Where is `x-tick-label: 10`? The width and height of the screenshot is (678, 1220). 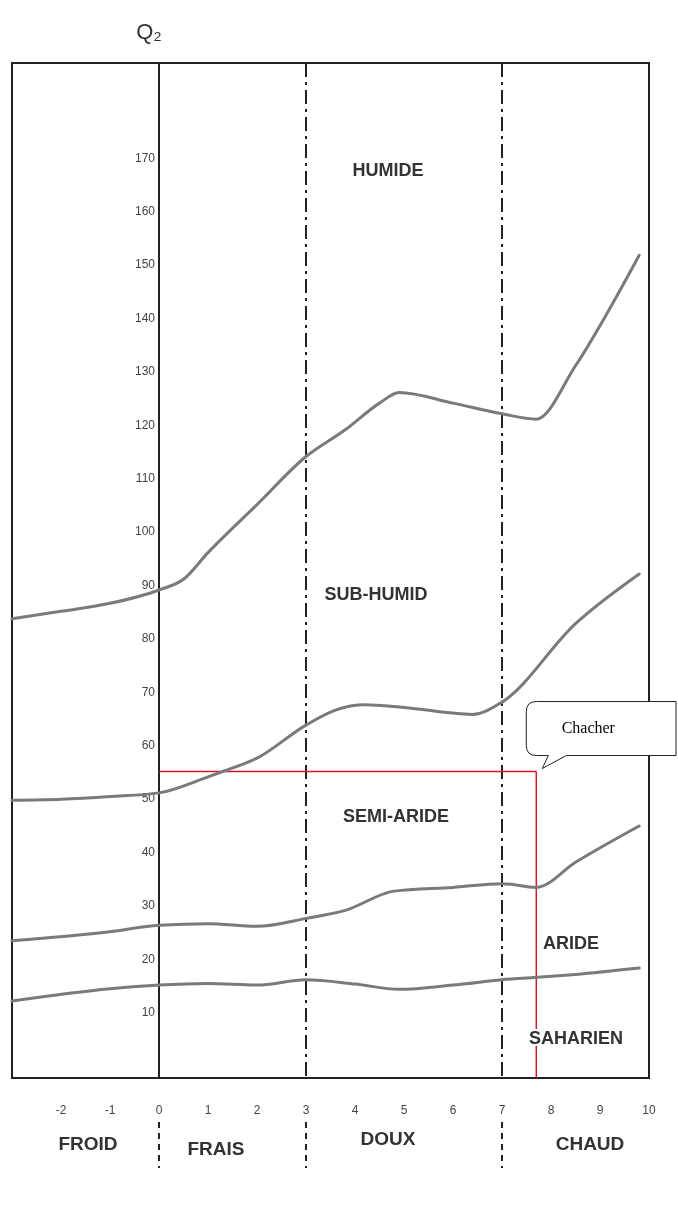 x-tick-label: 10 is located at coordinates (649, 1110).